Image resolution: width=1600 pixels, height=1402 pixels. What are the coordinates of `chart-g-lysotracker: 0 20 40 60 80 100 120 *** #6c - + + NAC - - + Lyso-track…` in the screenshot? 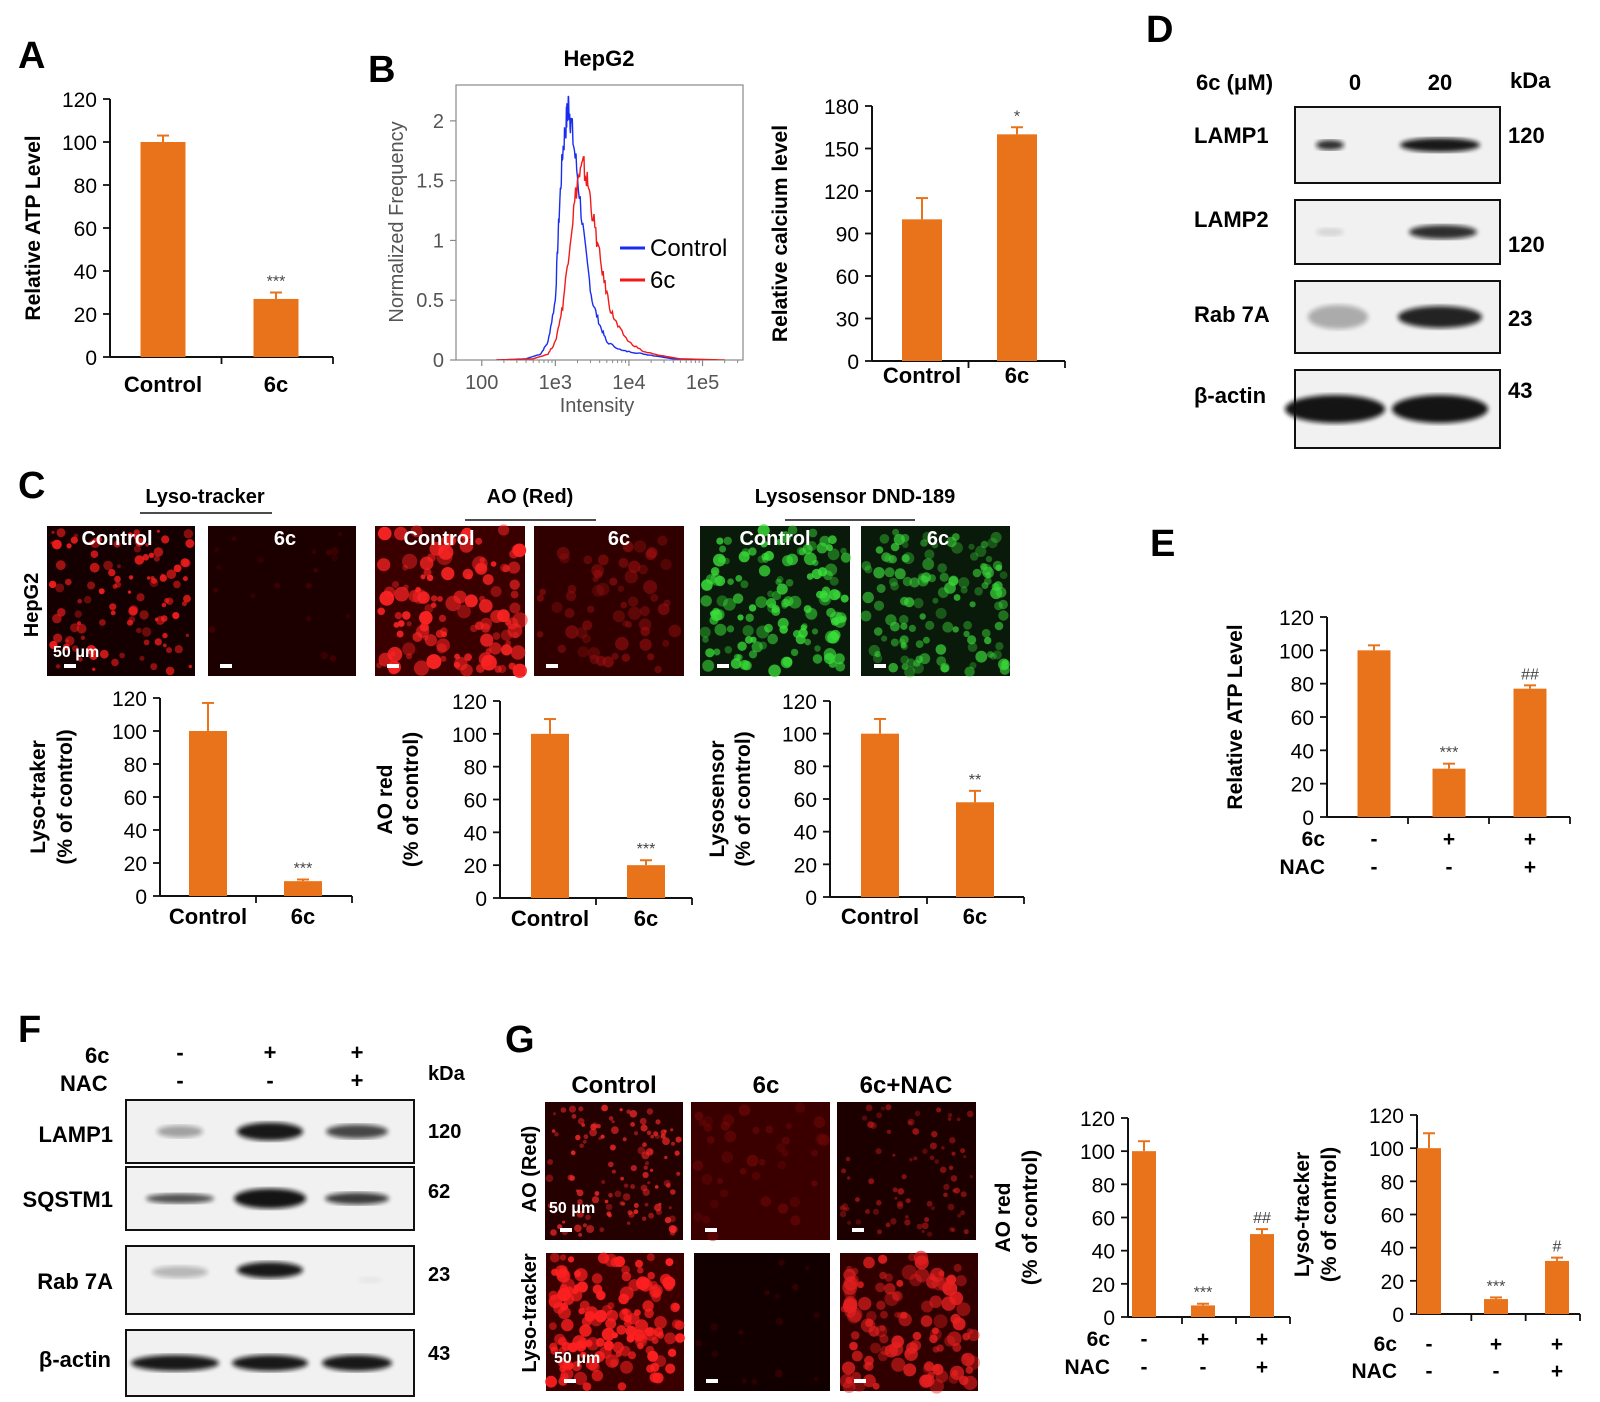 It's located at (1436, 1244).